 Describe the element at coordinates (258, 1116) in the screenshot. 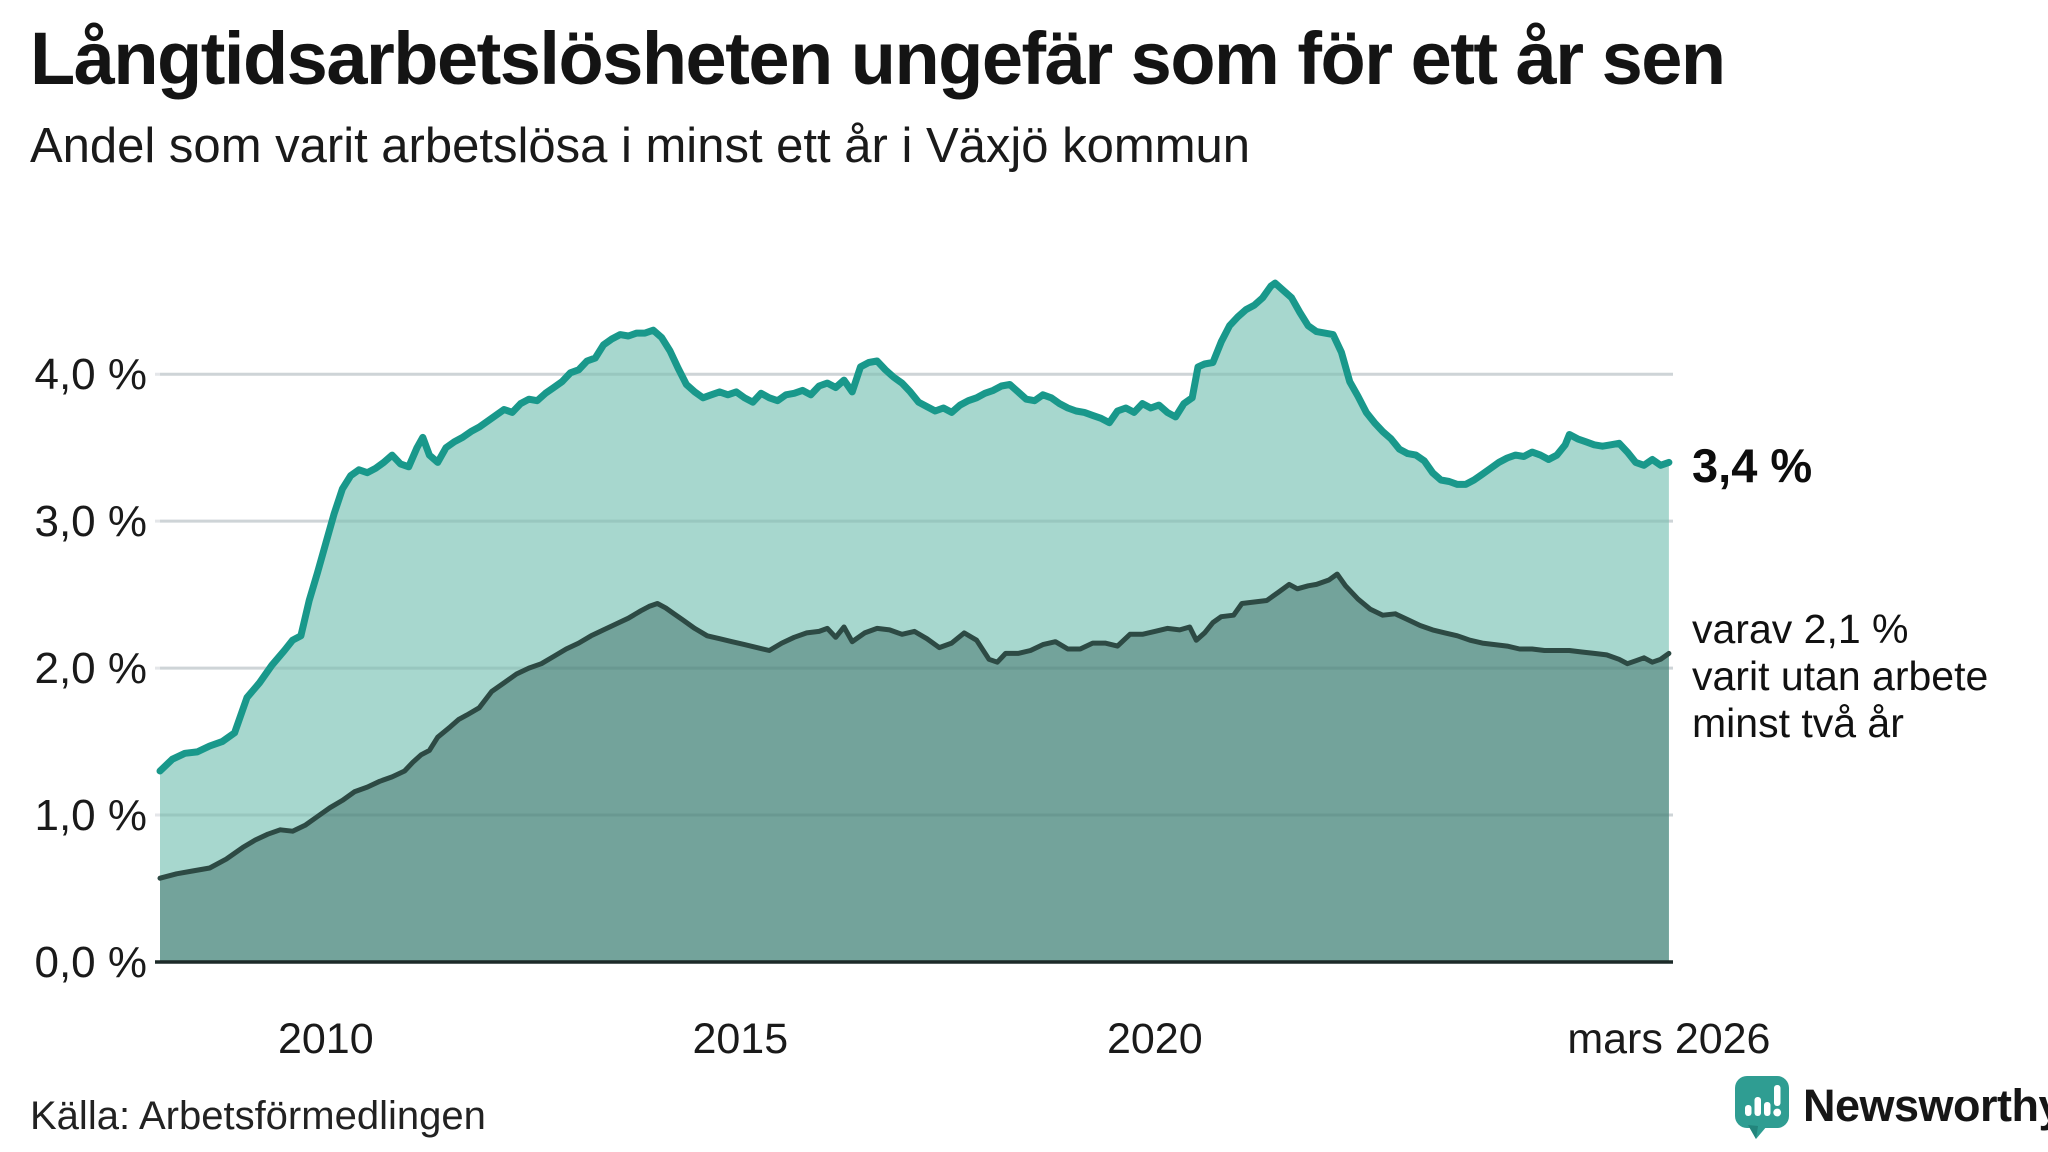

I see `source-note: Källa: Arbetsförmedlingen` at that location.